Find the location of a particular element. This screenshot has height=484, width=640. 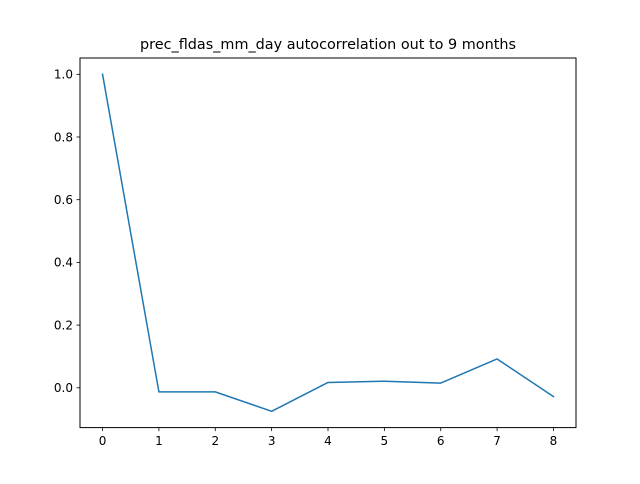

x-axis: 0 1 2 3 4 5 6 7 8 is located at coordinates (328, 437).